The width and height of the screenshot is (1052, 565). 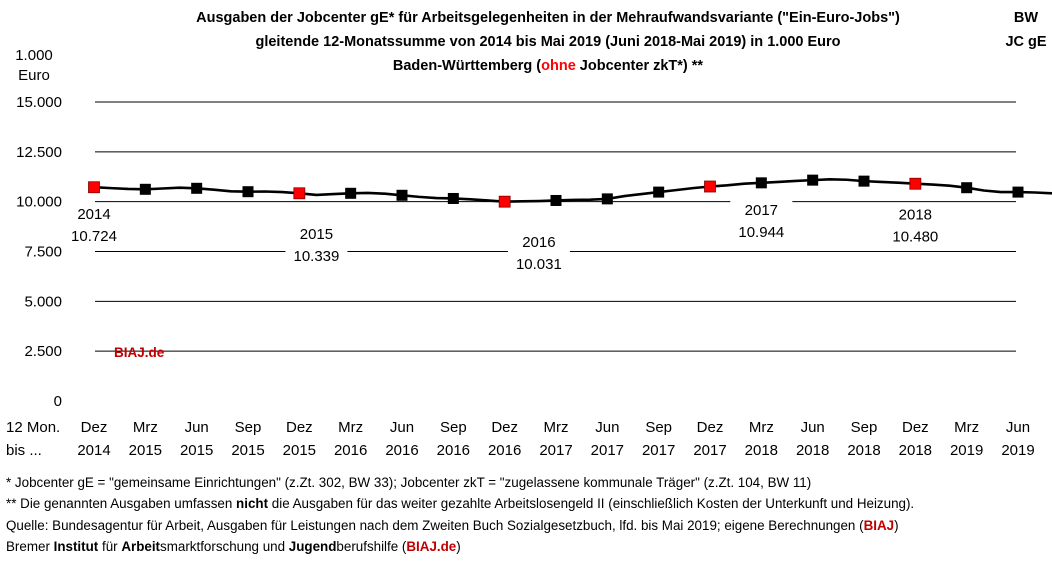 I want to click on inst-arbeit: Arbeit, so click(x=141, y=546).